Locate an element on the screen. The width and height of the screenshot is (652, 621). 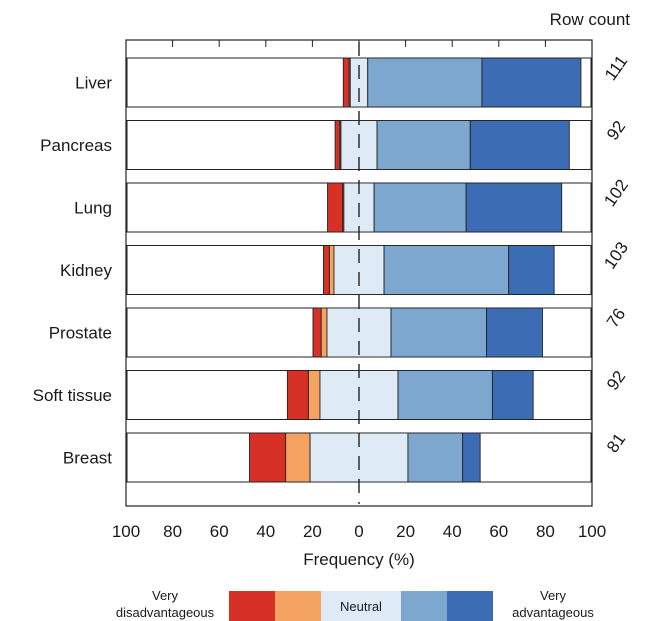
category-label: Liver is located at coordinates (93, 83).